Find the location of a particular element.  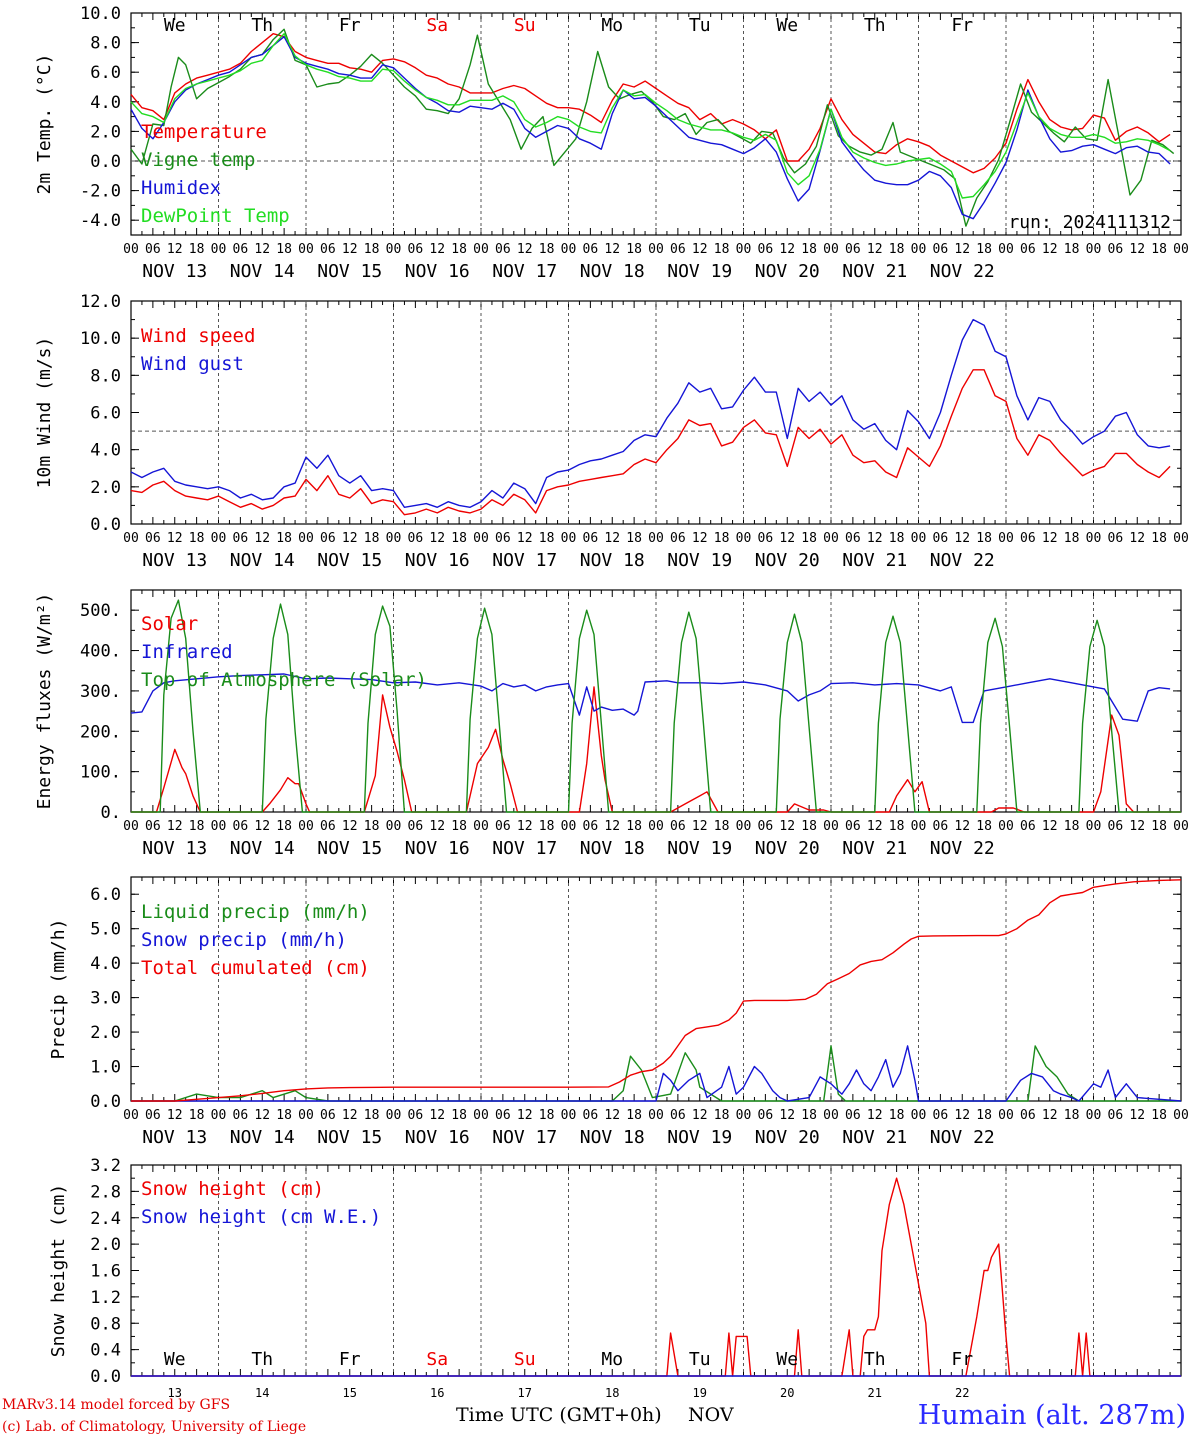

x-day-number: 20 is located at coordinates (787, 1393).